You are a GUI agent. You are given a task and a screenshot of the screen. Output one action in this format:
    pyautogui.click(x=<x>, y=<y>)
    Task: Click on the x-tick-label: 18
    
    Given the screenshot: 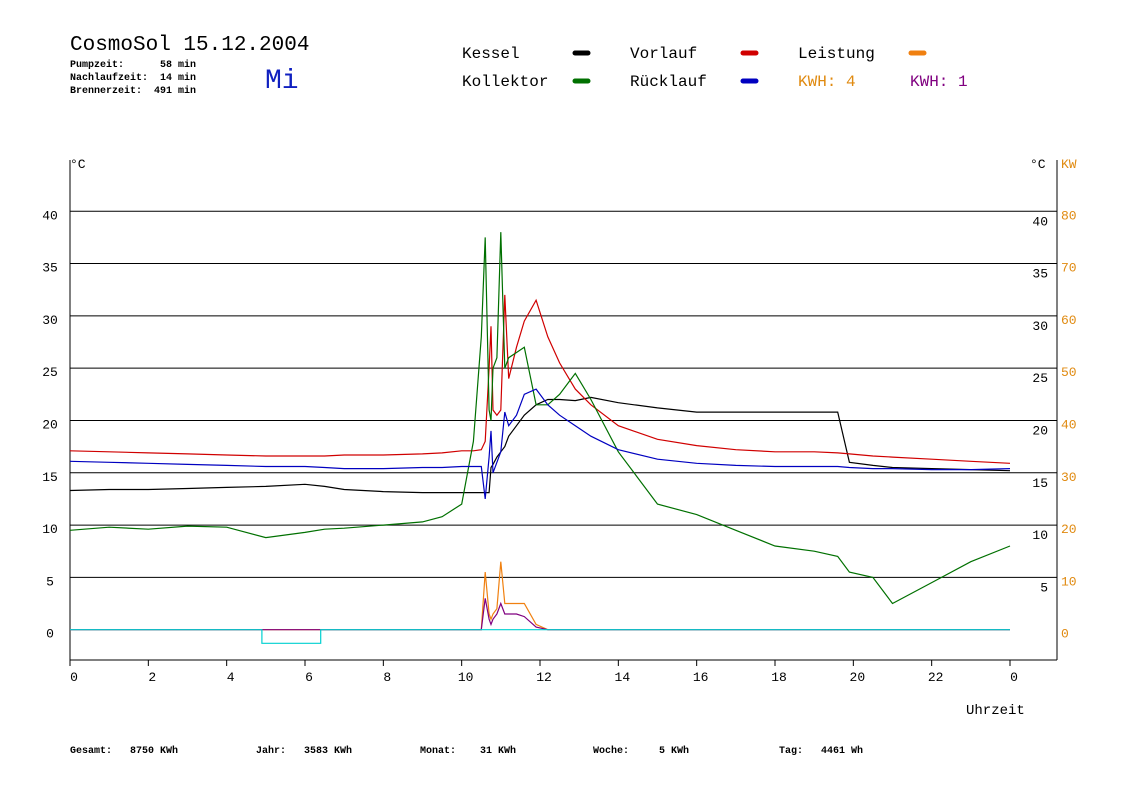 What is the action you would take?
    pyautogui.click(x=779, y=677)
    